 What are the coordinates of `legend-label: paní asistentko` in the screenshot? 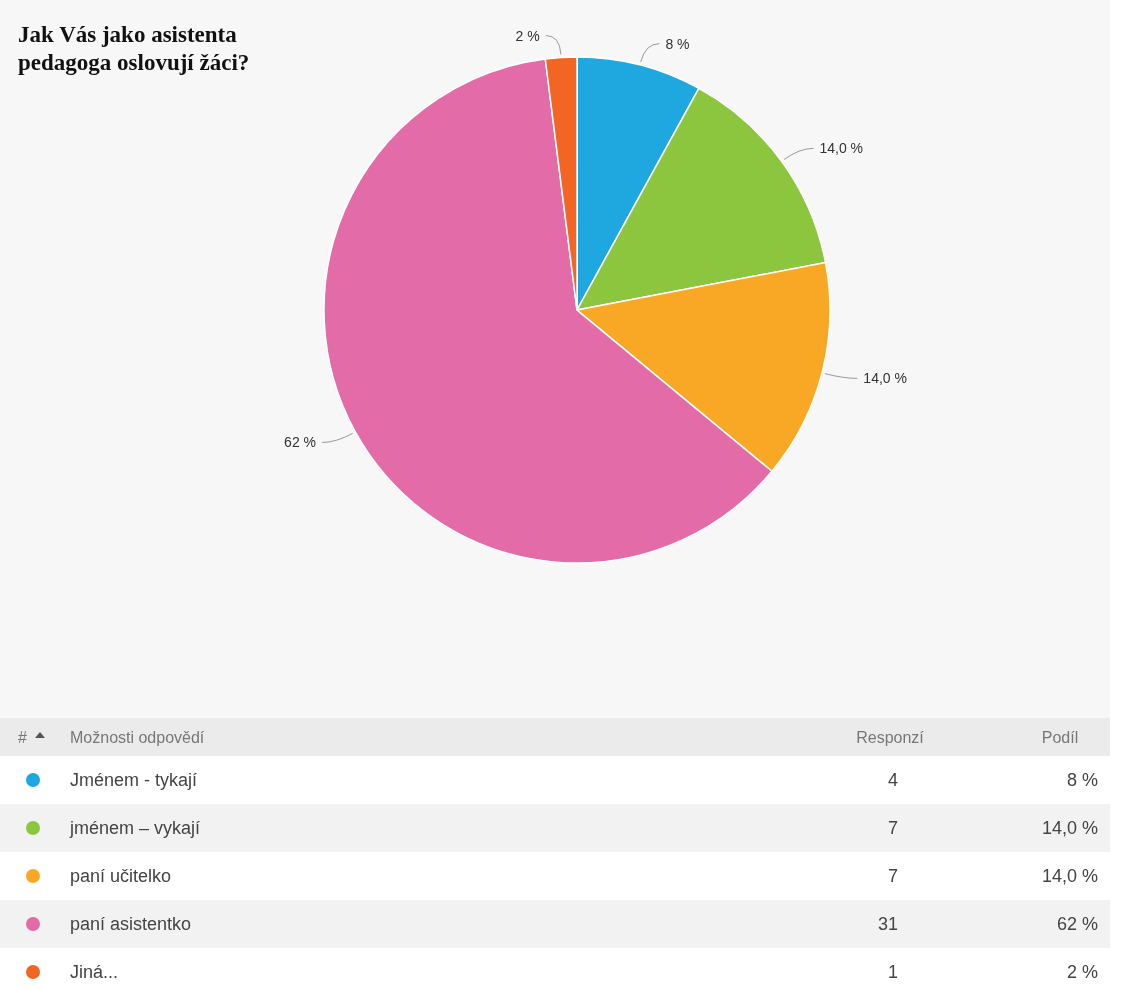 It's located at (131, 924).